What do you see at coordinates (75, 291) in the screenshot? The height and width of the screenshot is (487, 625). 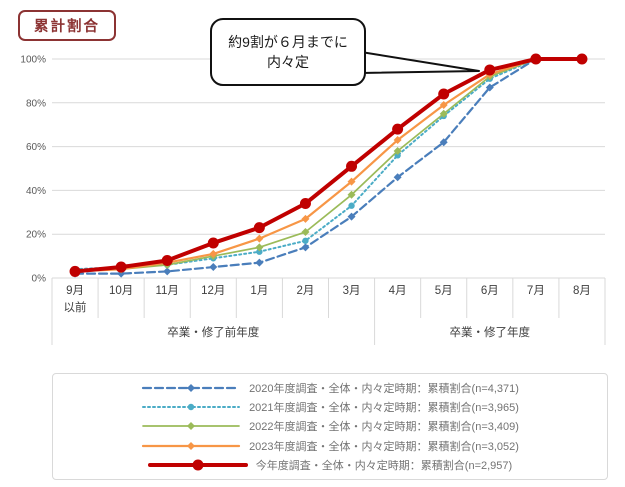 I see `x-month-label: 9月` at bounding box center [75, 291].